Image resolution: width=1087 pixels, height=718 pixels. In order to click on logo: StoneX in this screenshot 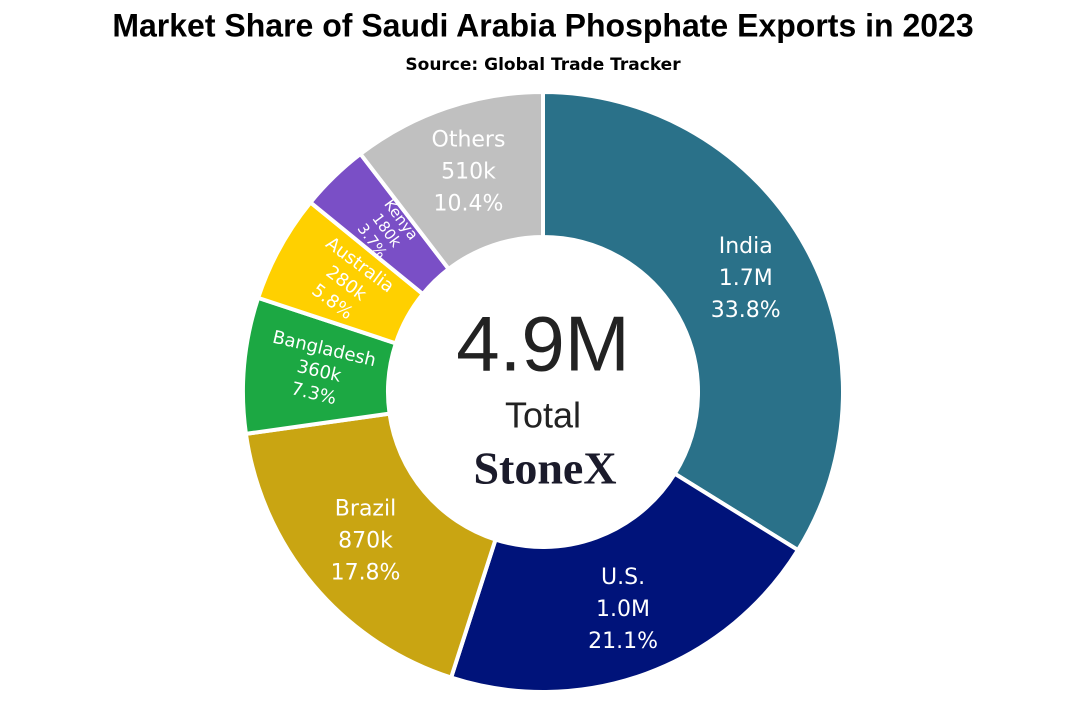, I will do `click(544, 468)`.